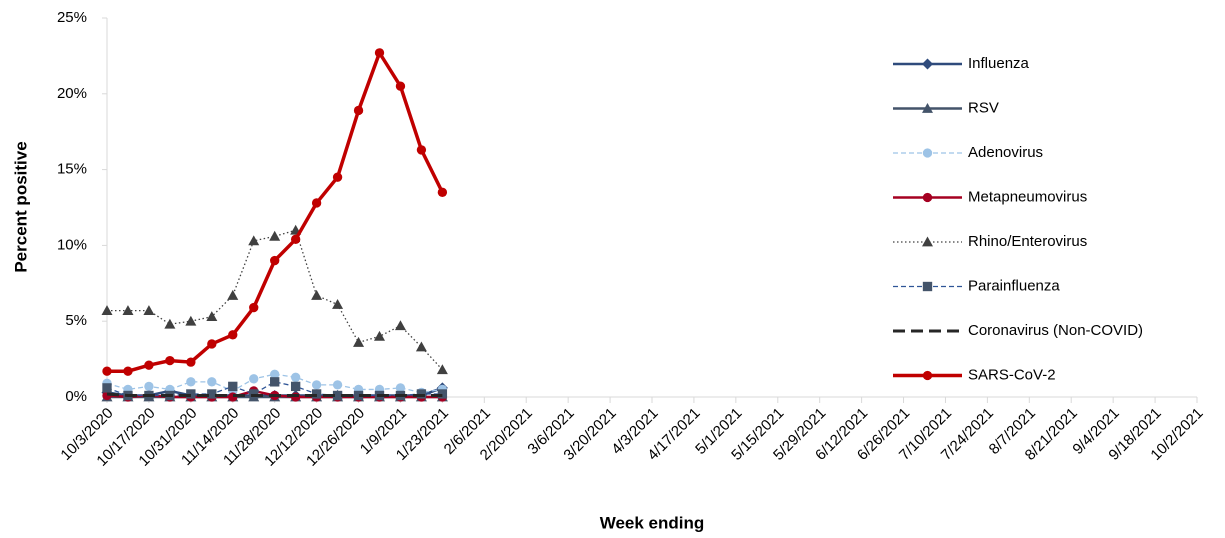  What do you see at coordinates (1012, 374) in the screenshot?
I see `legend-label: SARS-CoV-2` at bounding box center [1012, 374].